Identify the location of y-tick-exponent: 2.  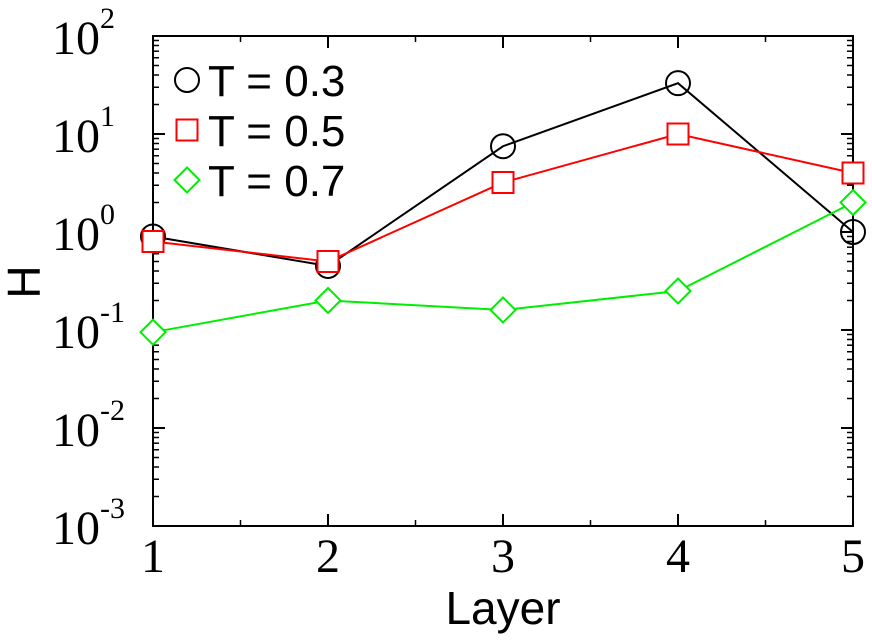
(107, 18).